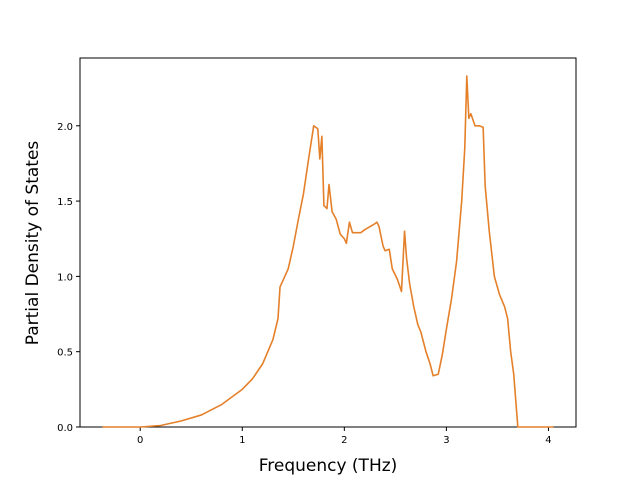 The height and width of the screenshot is (484, 640). Describe the element at coordinates (242, 440) in the screenshot. I see `x-tick-label: 1` at that location.